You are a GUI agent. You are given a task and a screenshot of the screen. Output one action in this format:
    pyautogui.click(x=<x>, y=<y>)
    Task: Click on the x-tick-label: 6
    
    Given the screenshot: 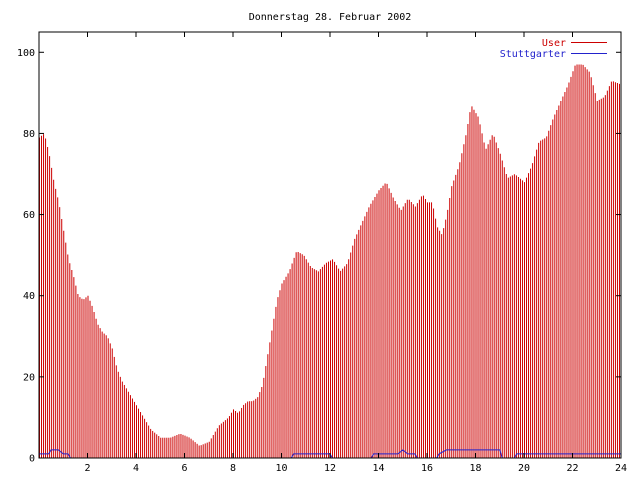 What is the action you would take?
    pyautogui.click(x=184, y=468)
    